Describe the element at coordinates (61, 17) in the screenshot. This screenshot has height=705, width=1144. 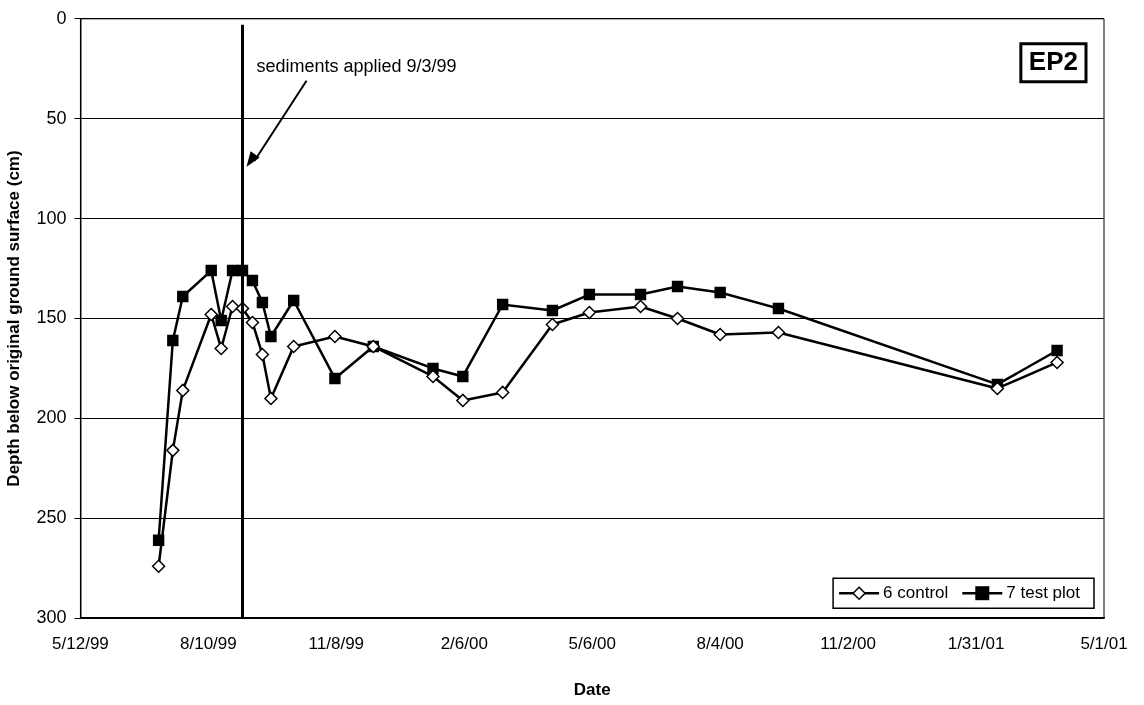
I see `y-tick-label: 0` at that location.